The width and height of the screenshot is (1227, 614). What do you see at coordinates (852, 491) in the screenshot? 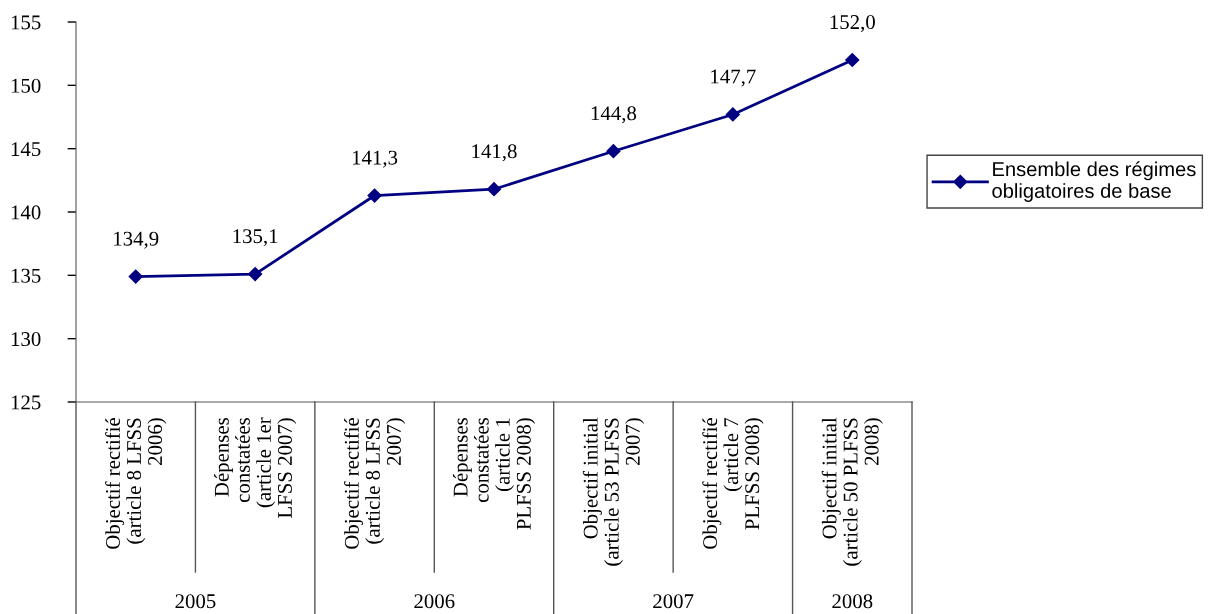
I see `x-tick-label: Objectif initial (article 50 PLFSS 2008)` at bounding box center [852, 491].